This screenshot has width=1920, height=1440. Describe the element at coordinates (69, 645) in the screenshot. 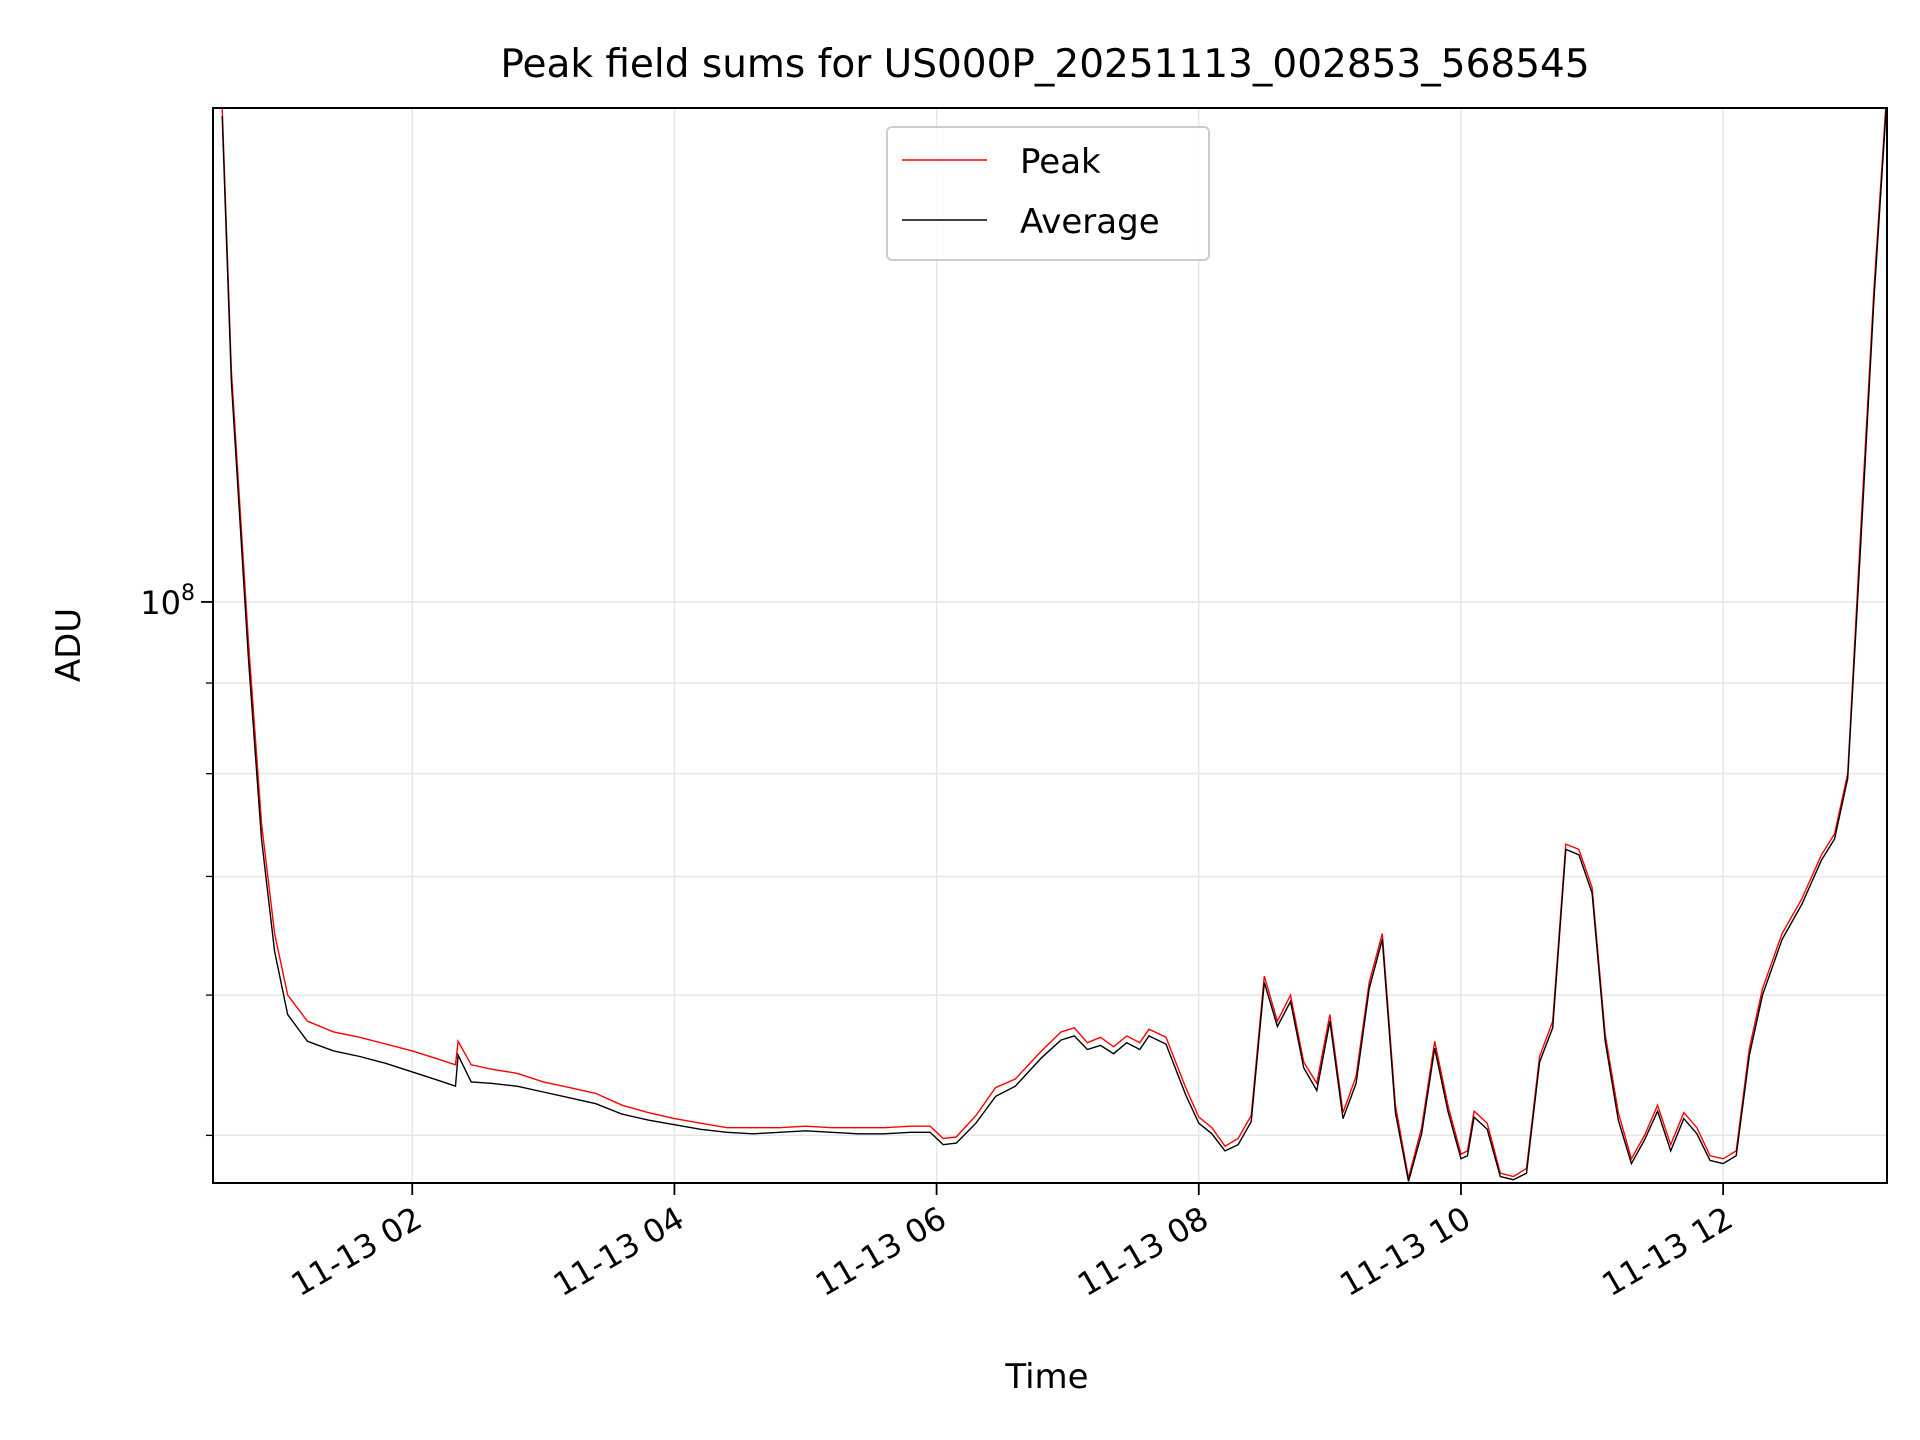

I see `y-axis-label: ADU` at that location.